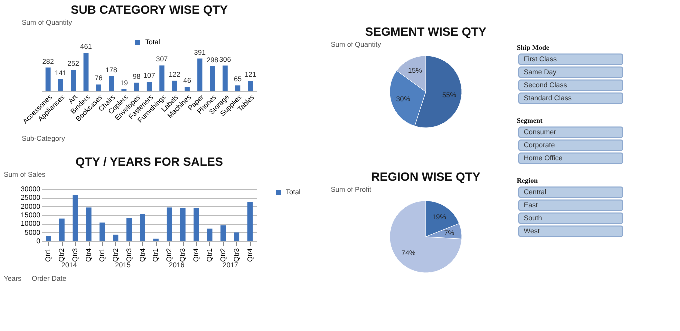 This screenshot has height=331, width=680. I want to click on chart-title: SUB CATEGORY WISE QTY, so click(149, 10).